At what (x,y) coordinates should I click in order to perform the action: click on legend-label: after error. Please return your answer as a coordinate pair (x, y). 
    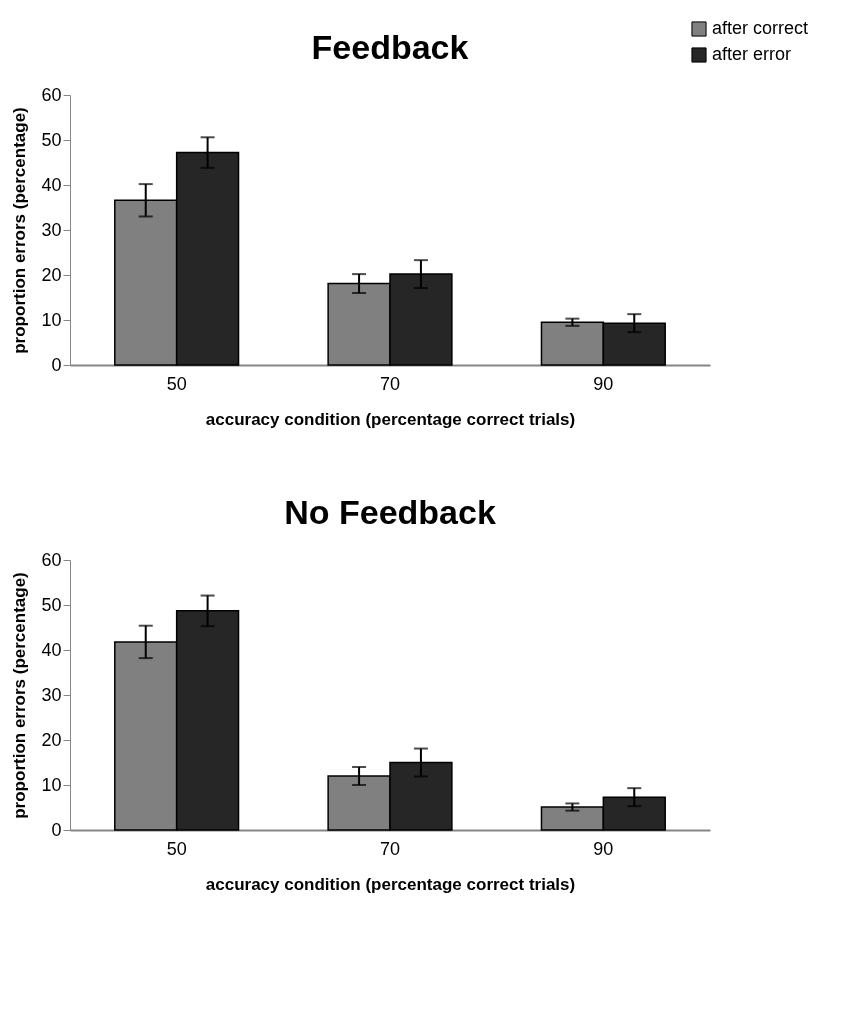
    Looking at the image, I should click on (752, 54).